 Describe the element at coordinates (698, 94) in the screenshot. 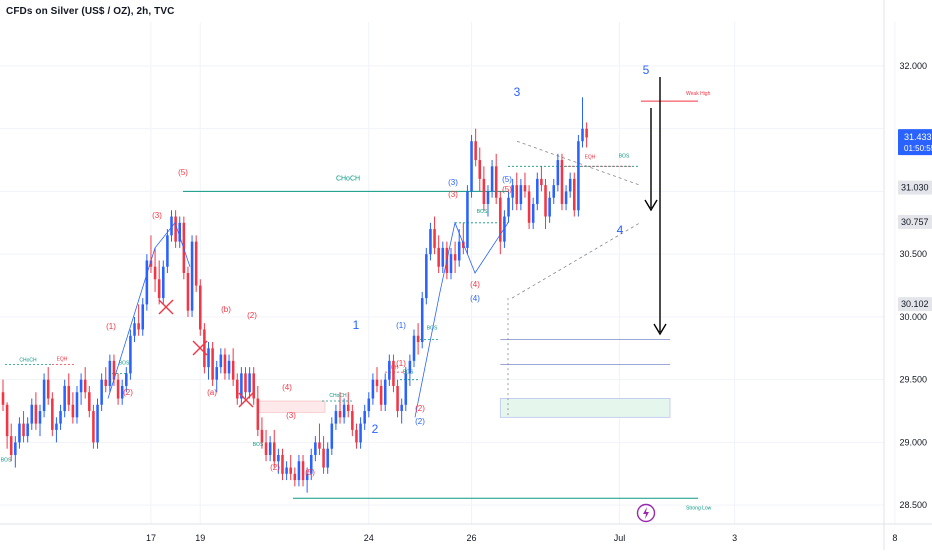

I see `weak-high-label: Weak High` at that location.